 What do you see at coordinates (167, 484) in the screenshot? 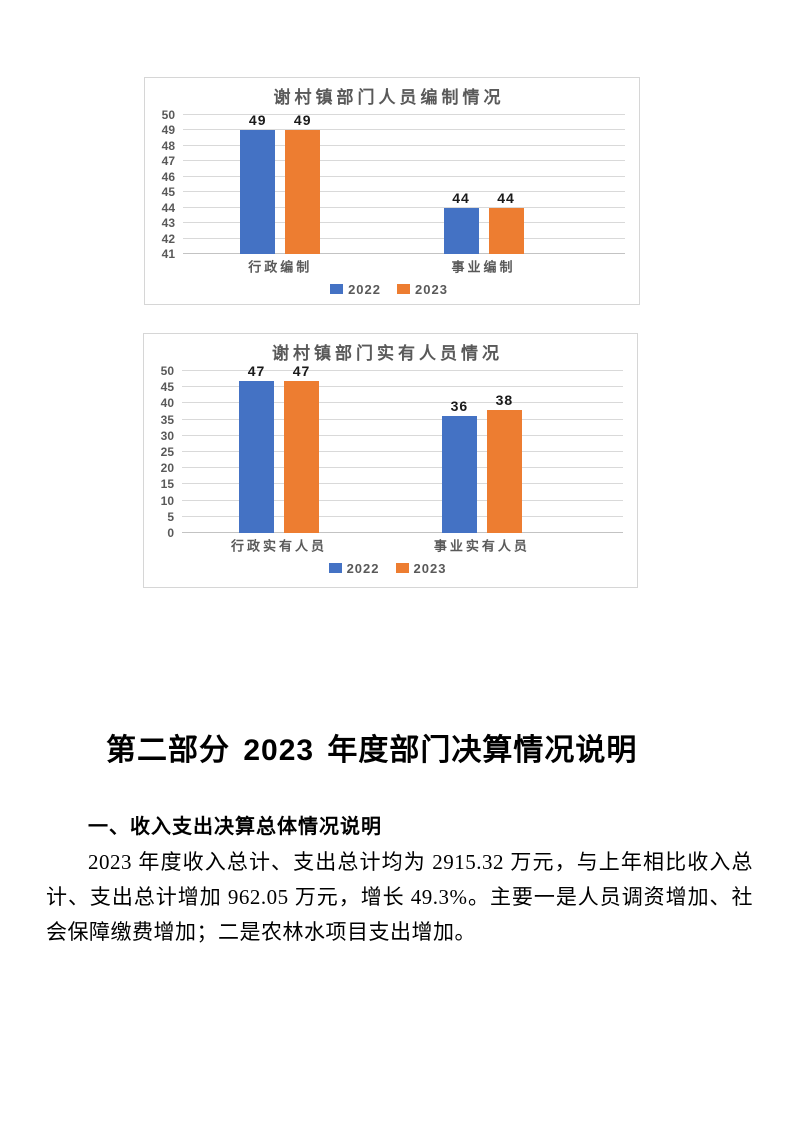
I see `y-tick-label: 15` at bounding box center [167, 484].